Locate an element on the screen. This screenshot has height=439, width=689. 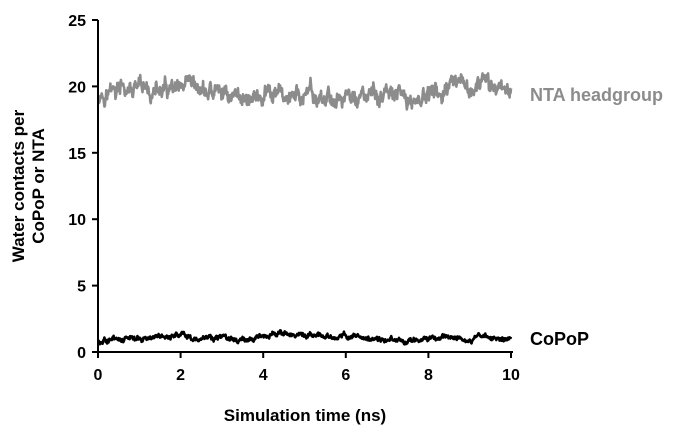
x-tick-label: 0 is located at coordinates (98, 375).